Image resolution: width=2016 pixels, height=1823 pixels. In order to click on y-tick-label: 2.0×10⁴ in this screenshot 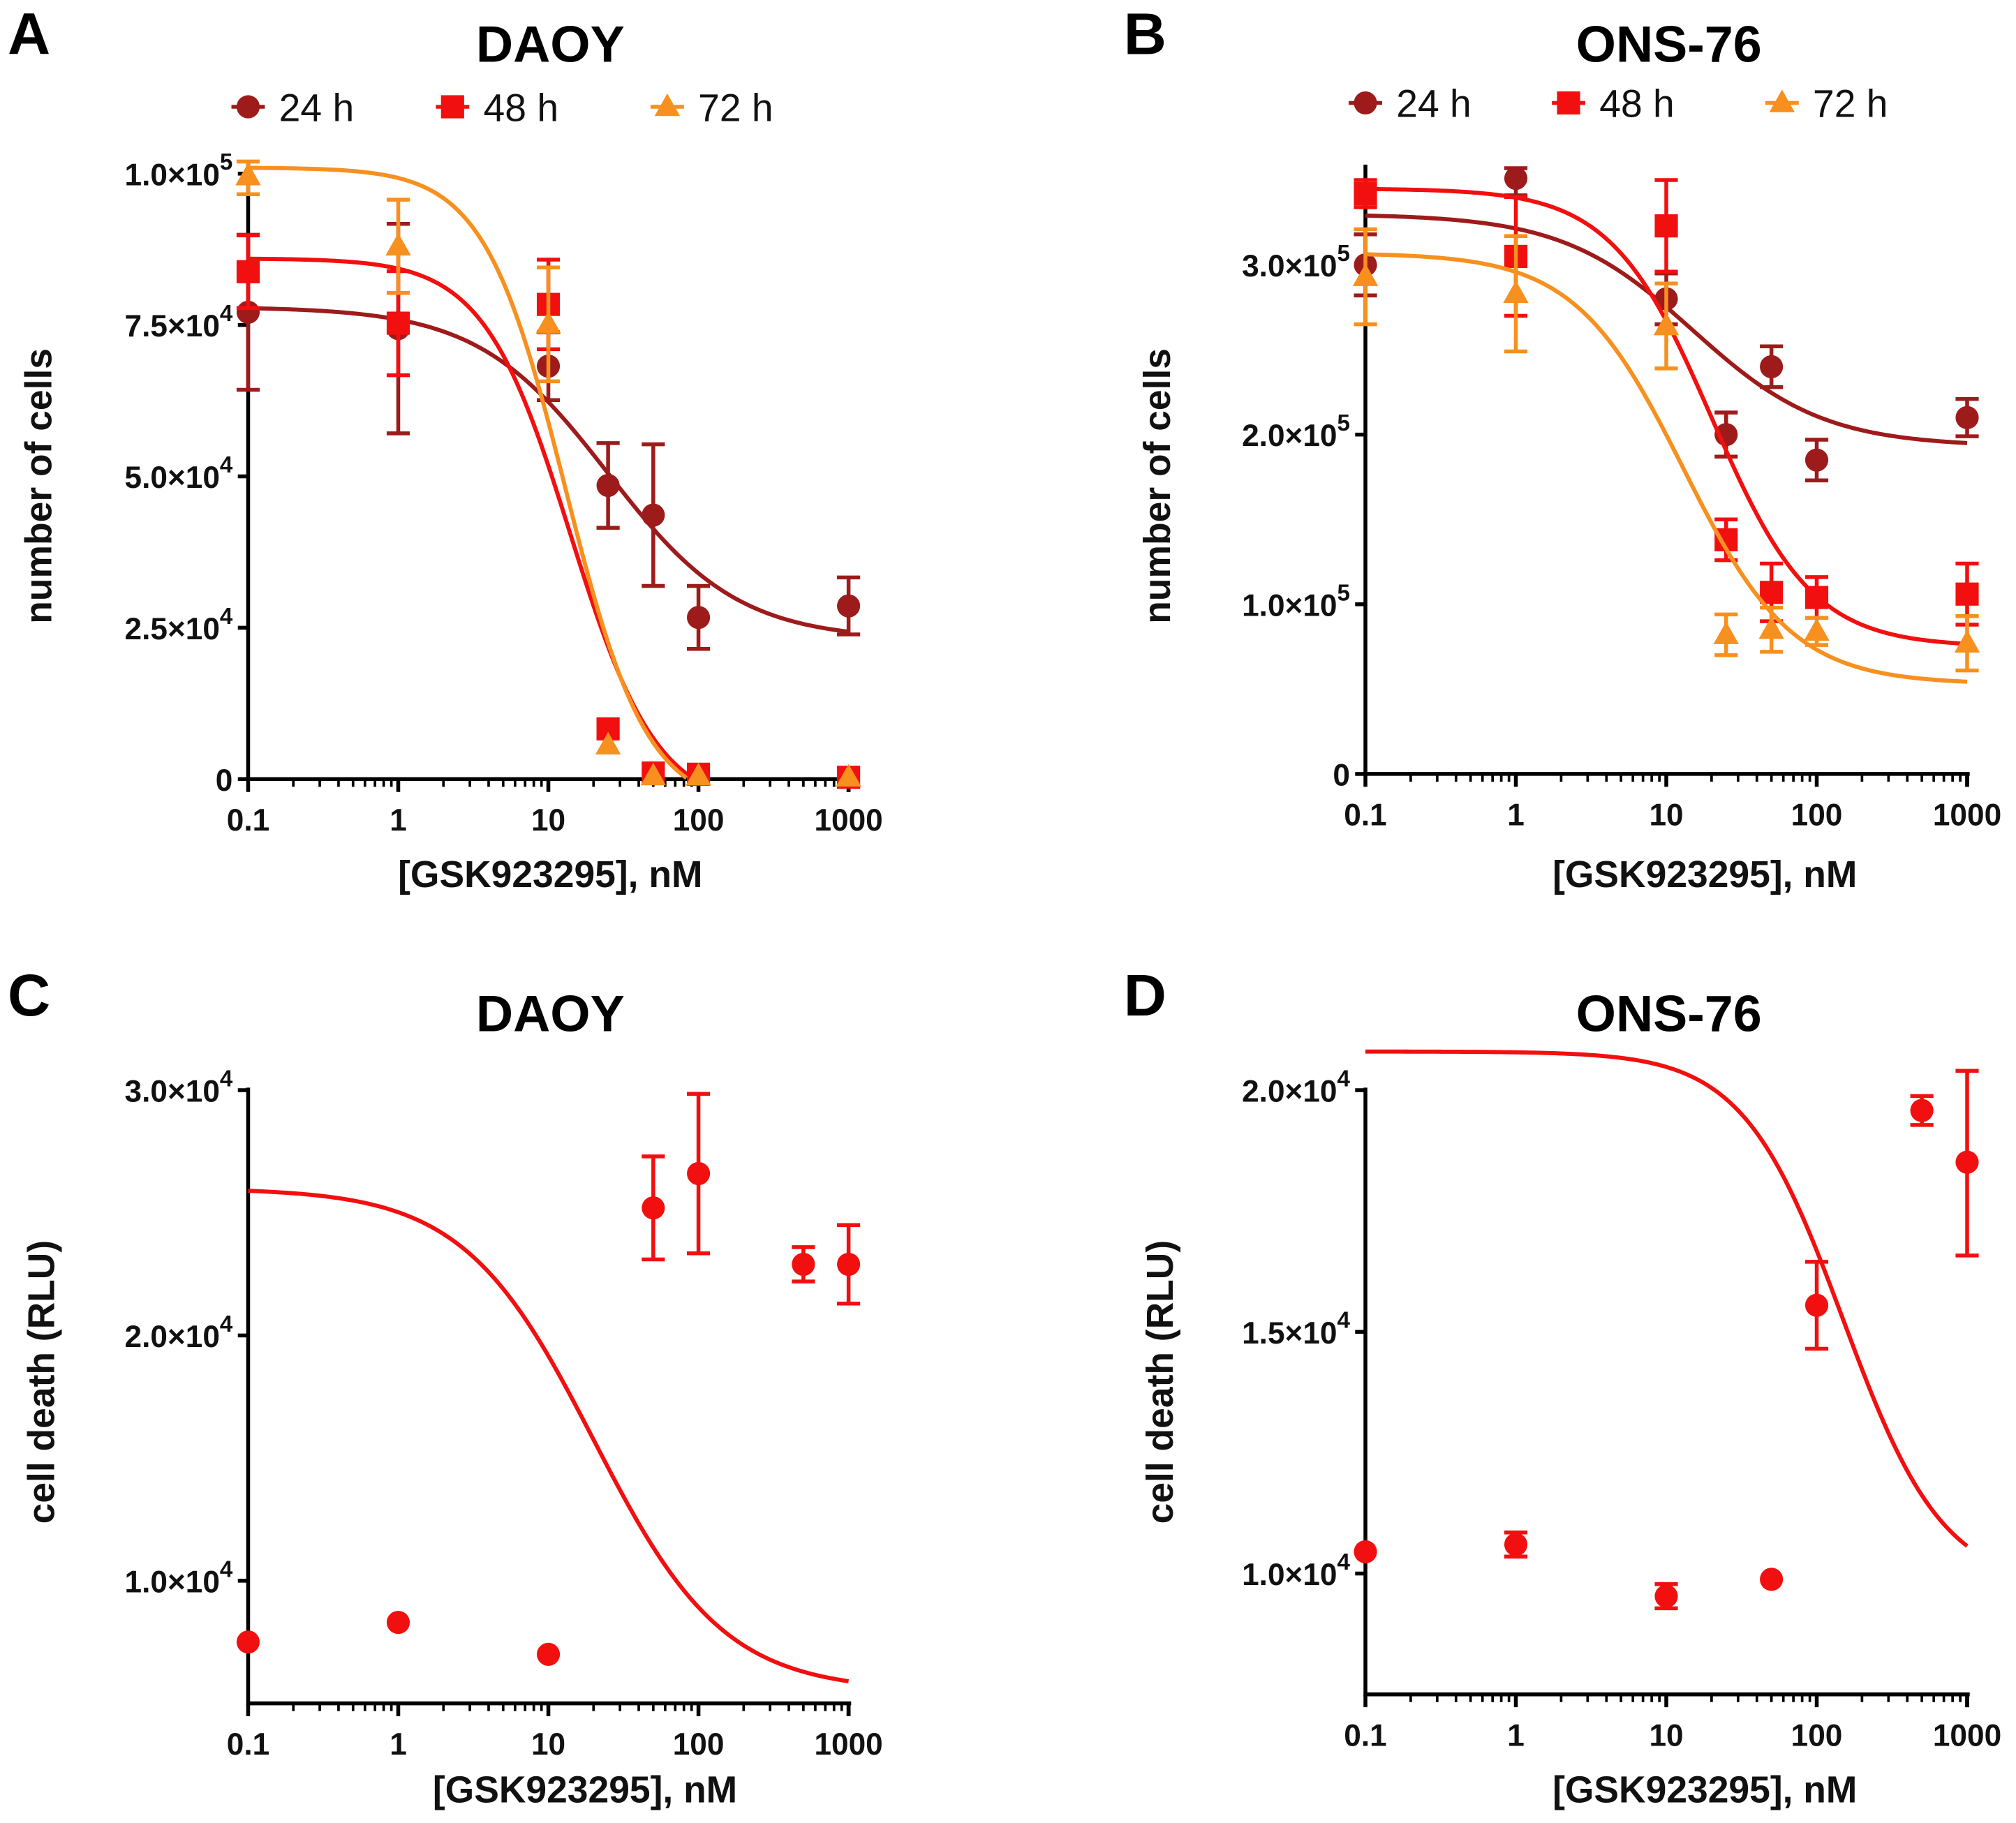, I will do `click(1296, 1087)`.